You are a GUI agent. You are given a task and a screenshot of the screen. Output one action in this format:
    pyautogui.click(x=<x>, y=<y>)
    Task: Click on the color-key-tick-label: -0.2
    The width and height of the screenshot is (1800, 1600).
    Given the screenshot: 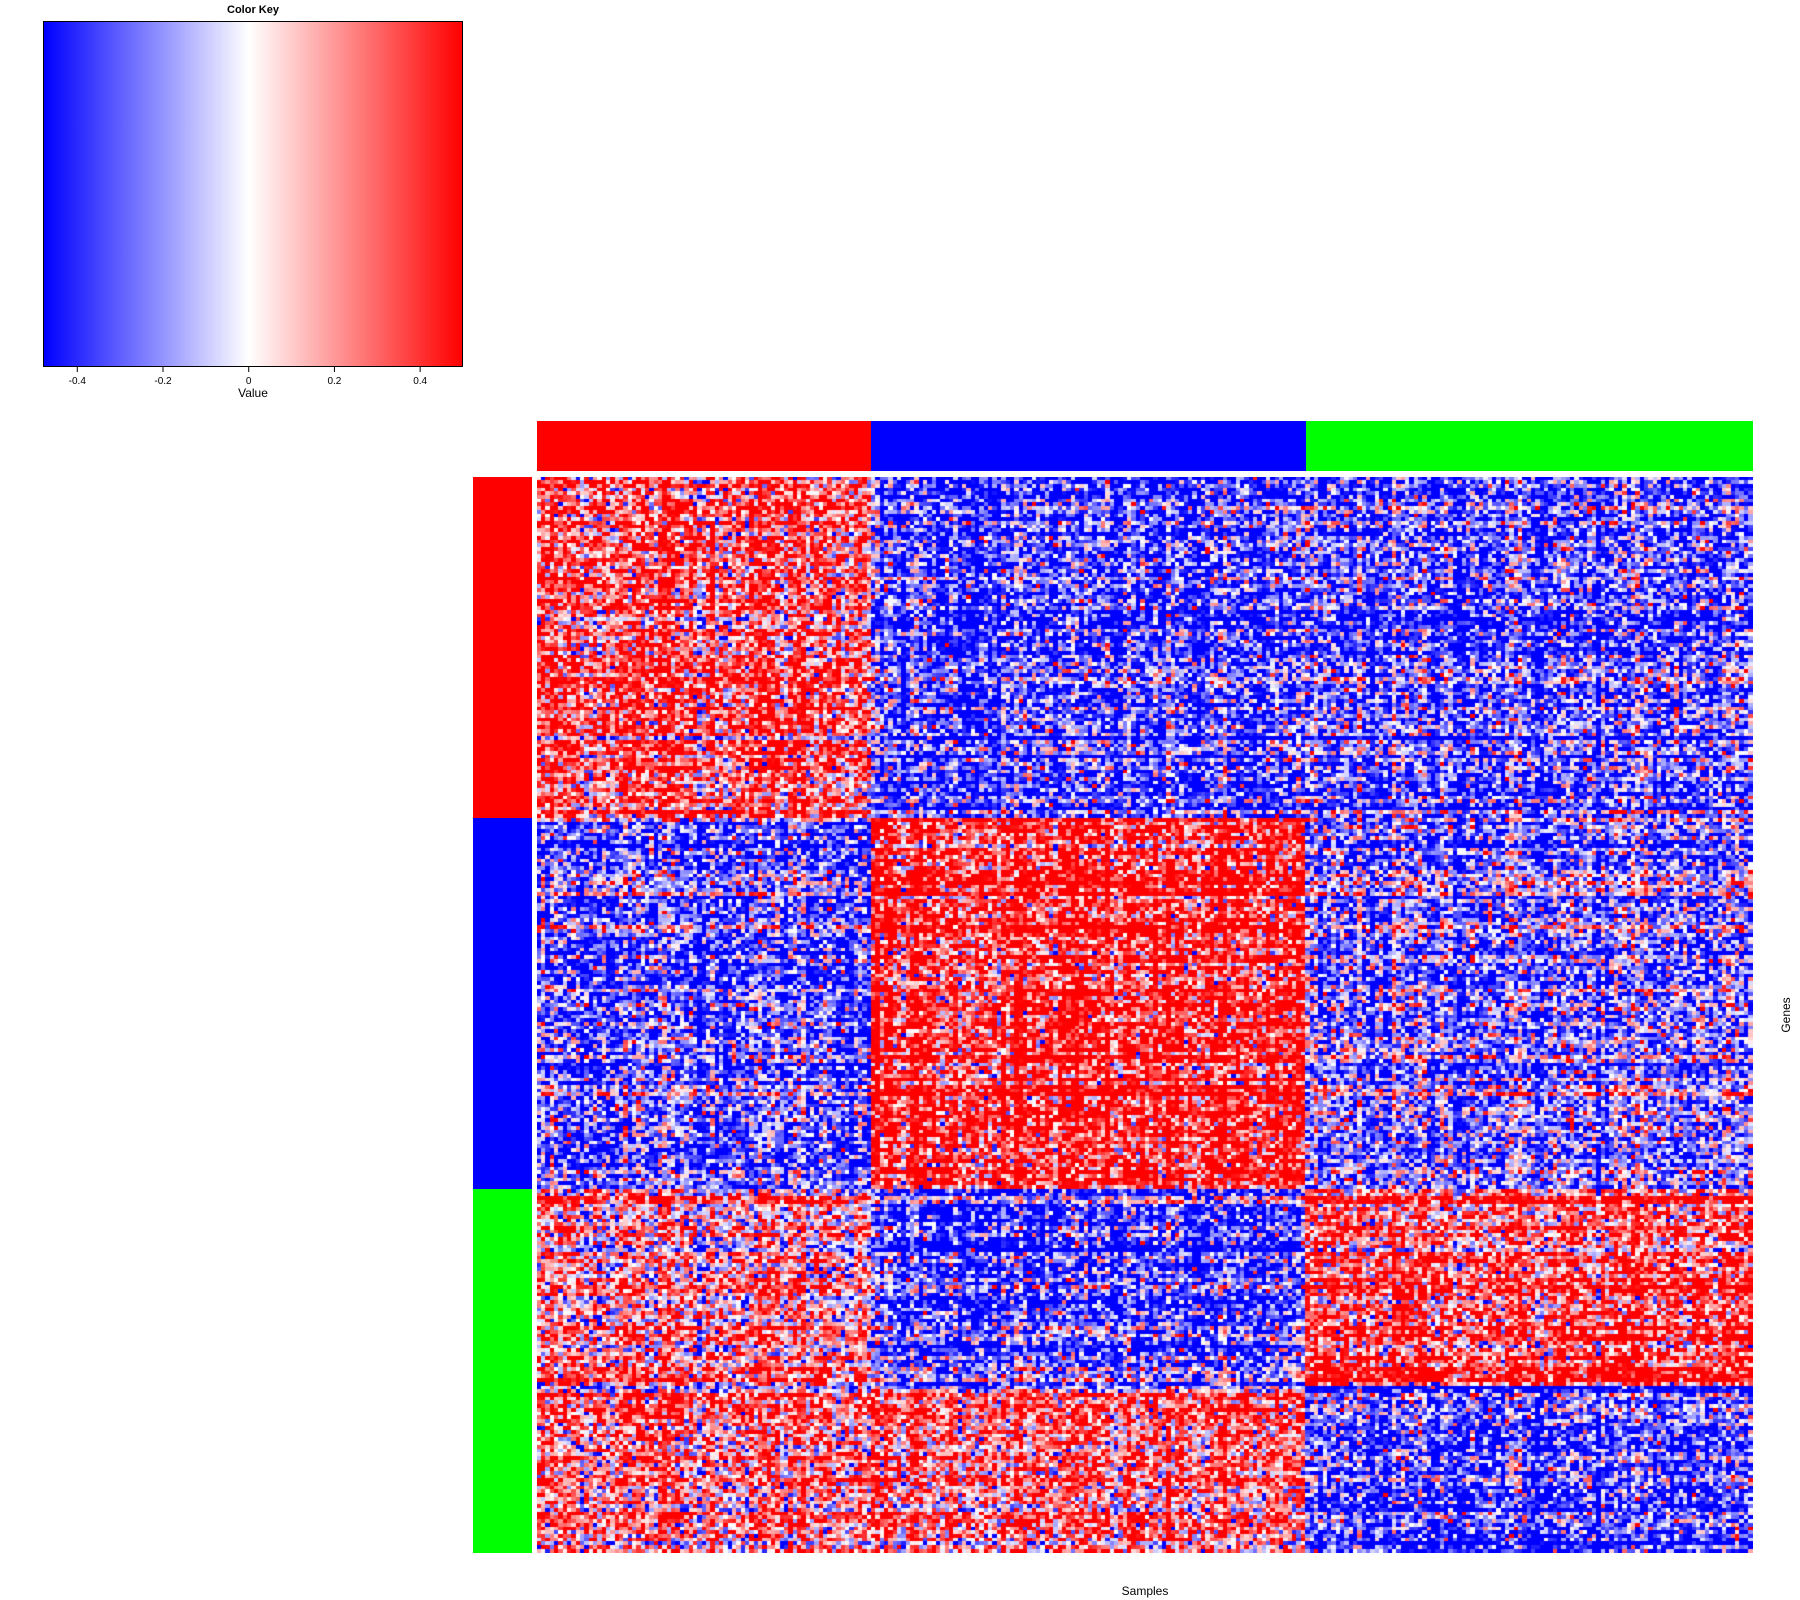 What is the action you would take?
    pyautogui.click(x=163, y=381)
    